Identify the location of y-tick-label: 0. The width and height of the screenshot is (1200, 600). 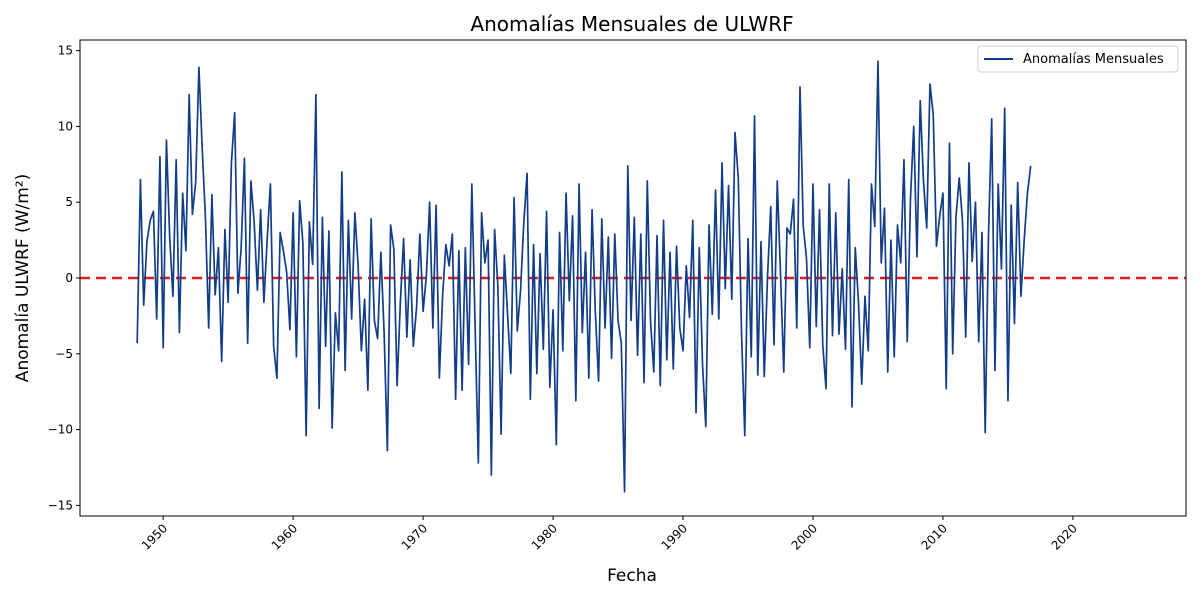
(69, 278).